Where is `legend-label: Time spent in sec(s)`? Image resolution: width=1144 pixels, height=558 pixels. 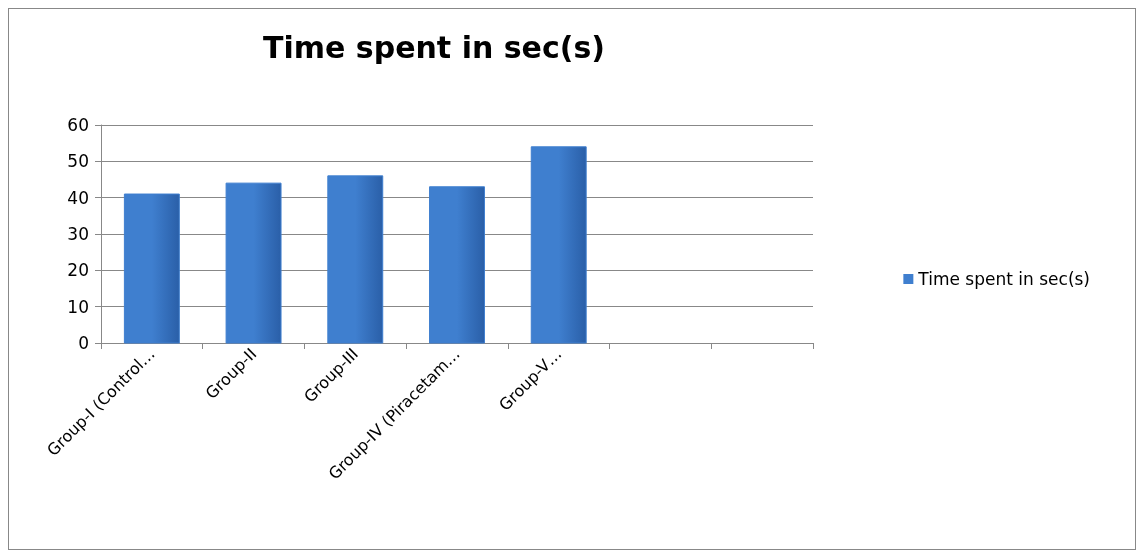
legend-label: Time spent in sec(s) is located at coordinates (1004, 279).